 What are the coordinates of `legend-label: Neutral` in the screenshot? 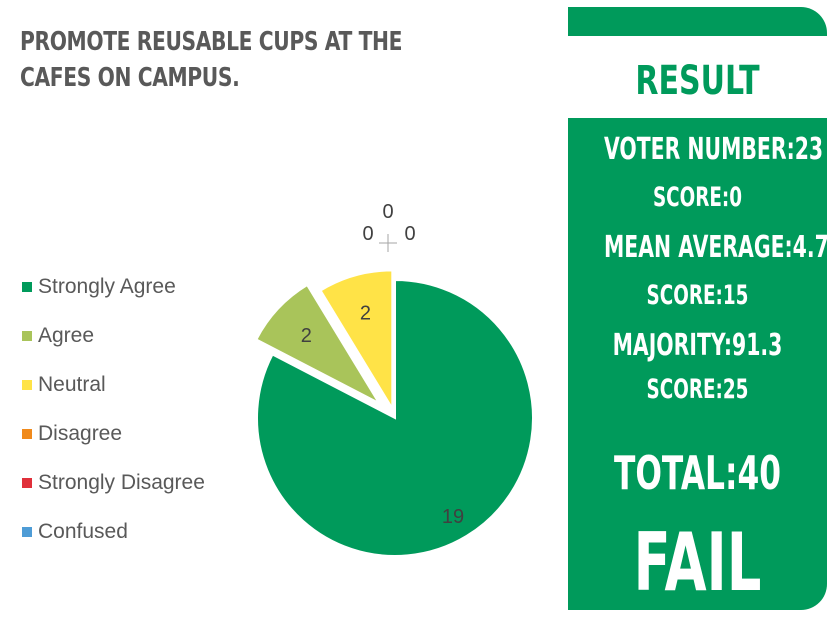 It's located at (72, 384).